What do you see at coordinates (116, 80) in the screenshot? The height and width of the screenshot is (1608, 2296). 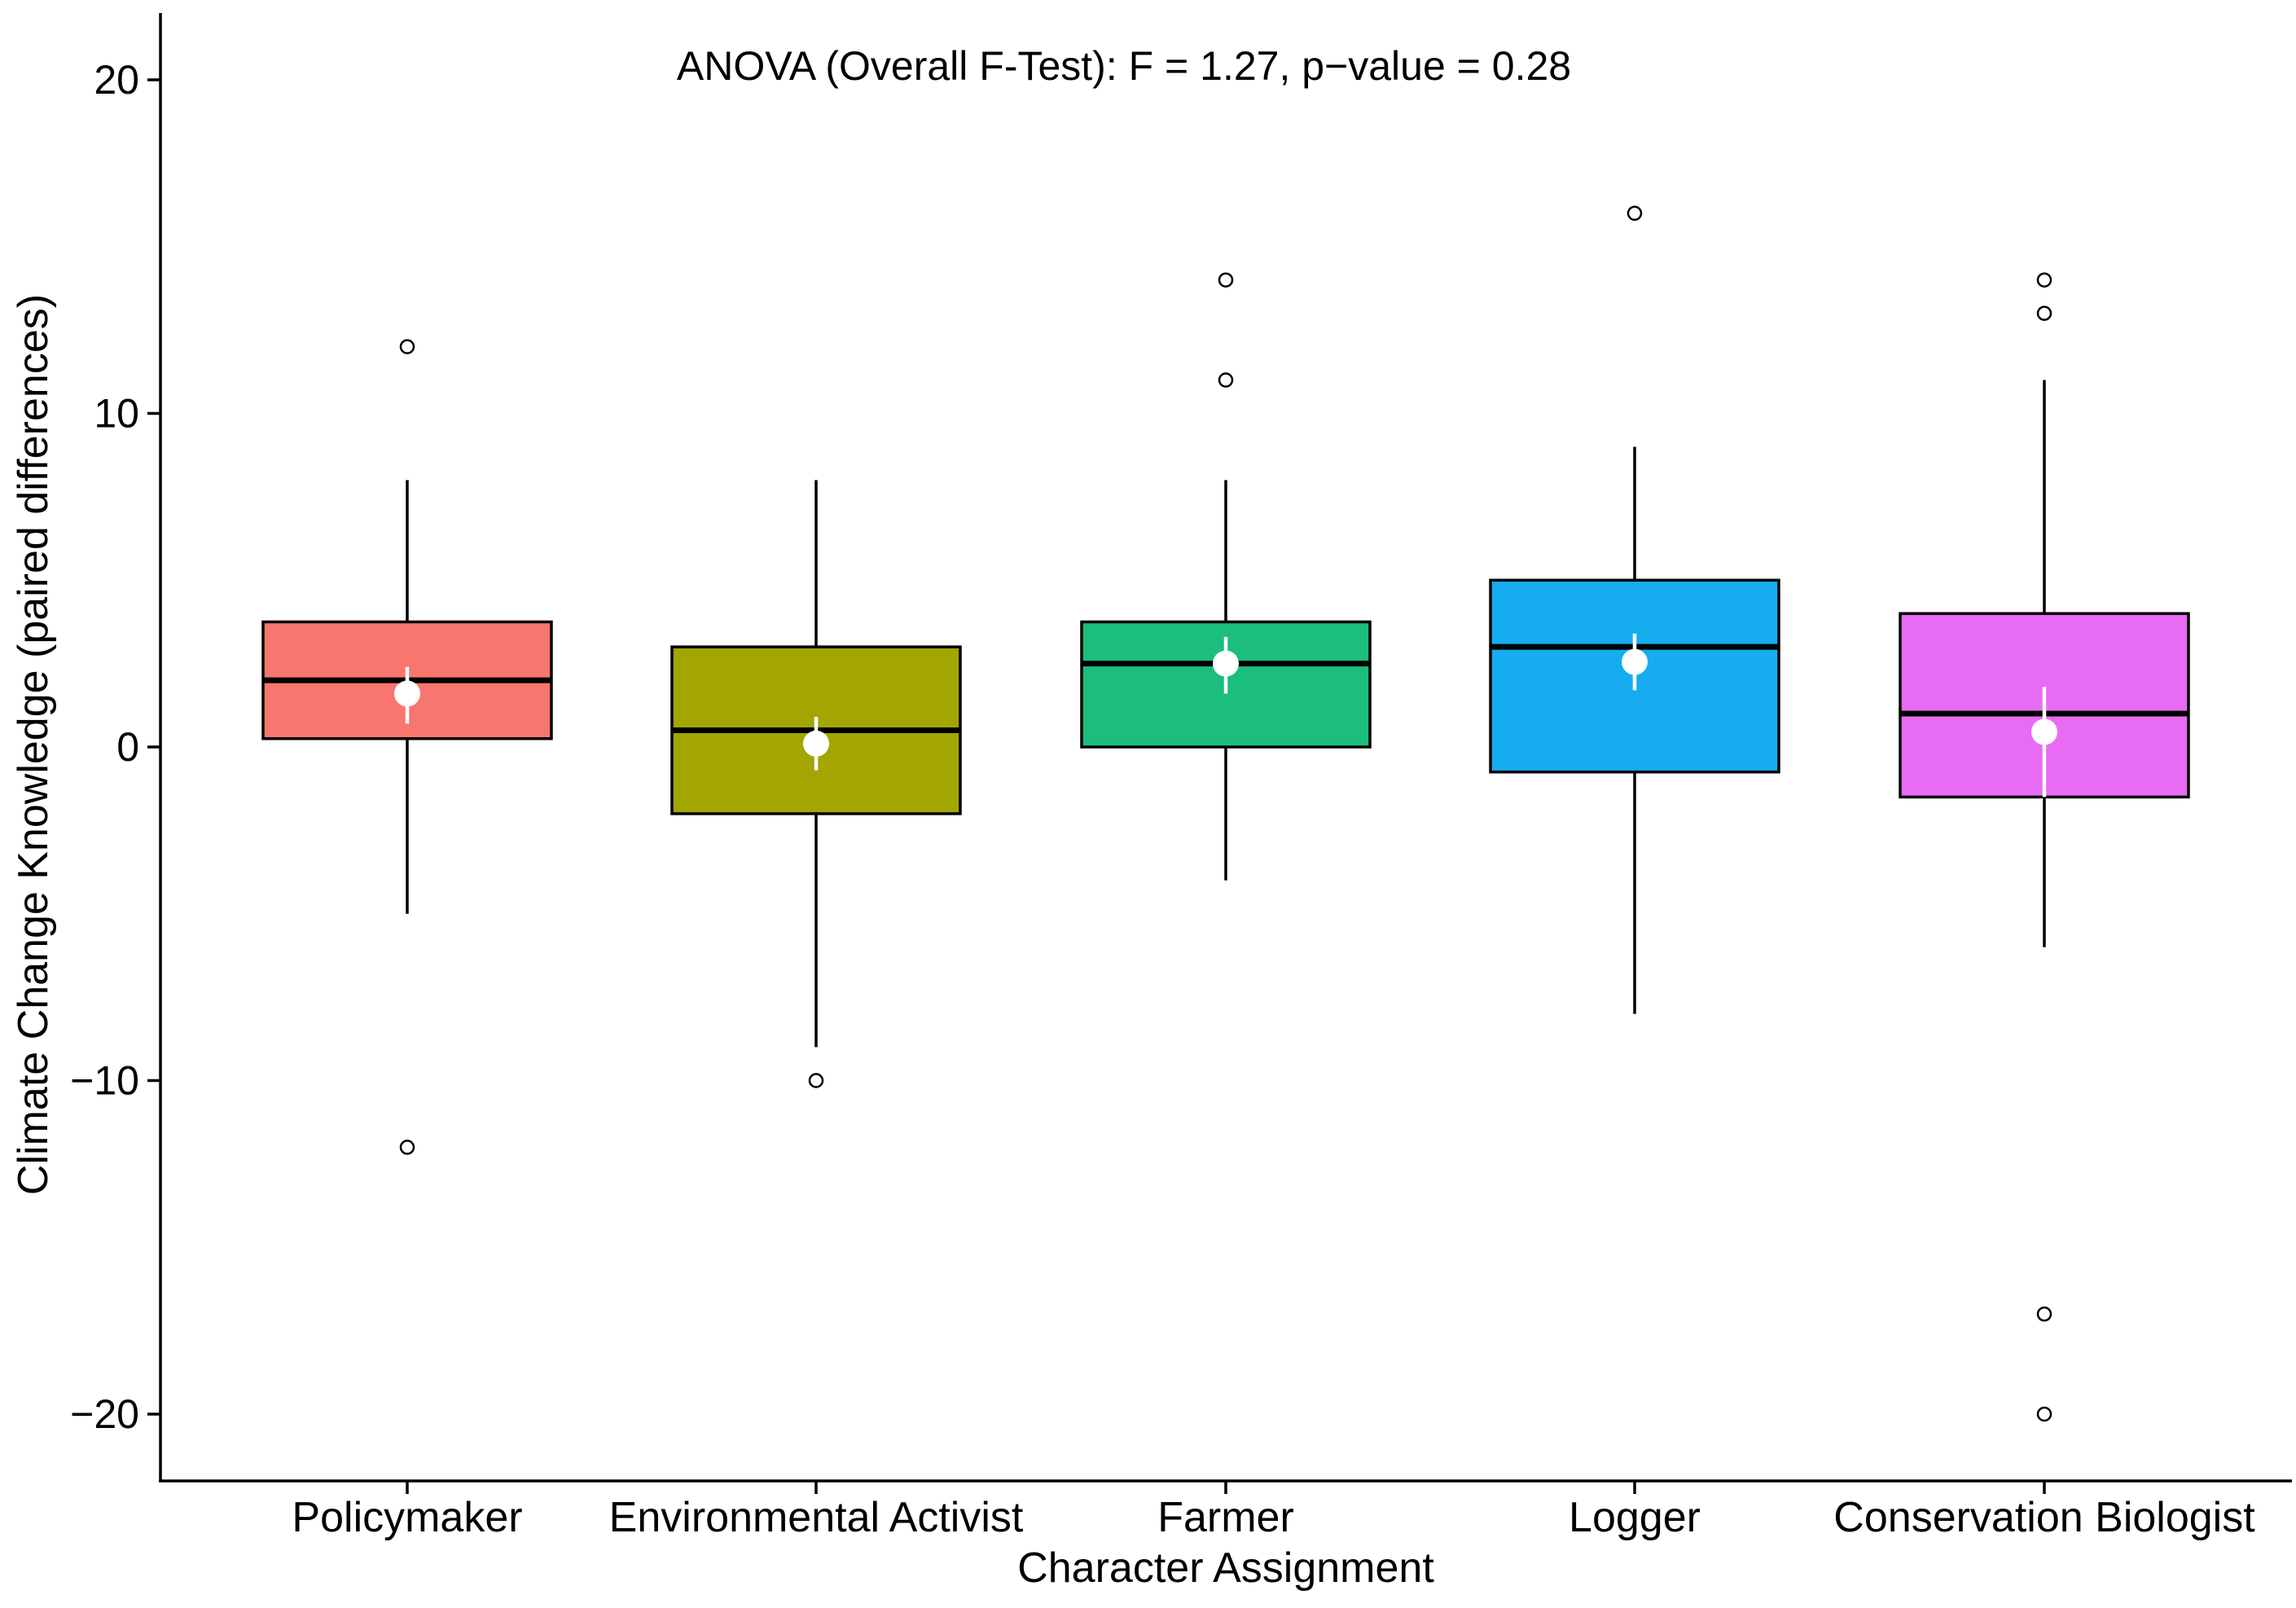 I see `y-tick-label: 20` at bounding box center [116, 80].